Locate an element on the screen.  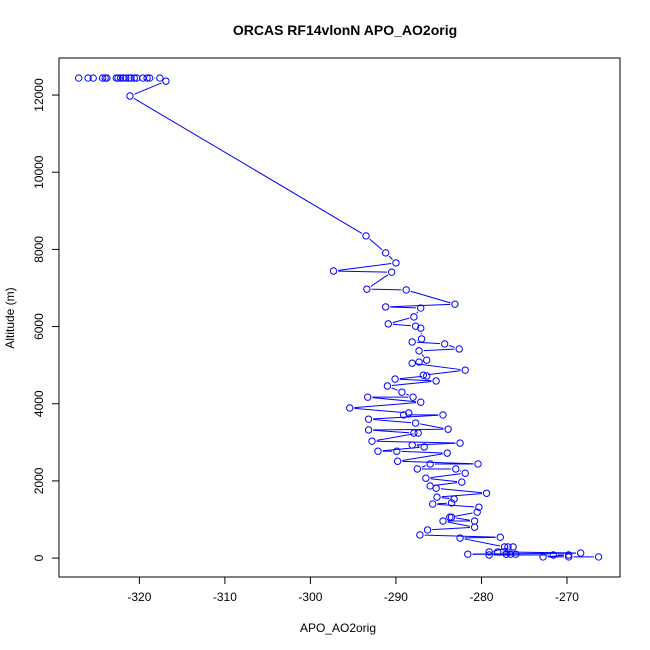
y-axis-label: Altitude (m) is located at coordinates (10, 317).